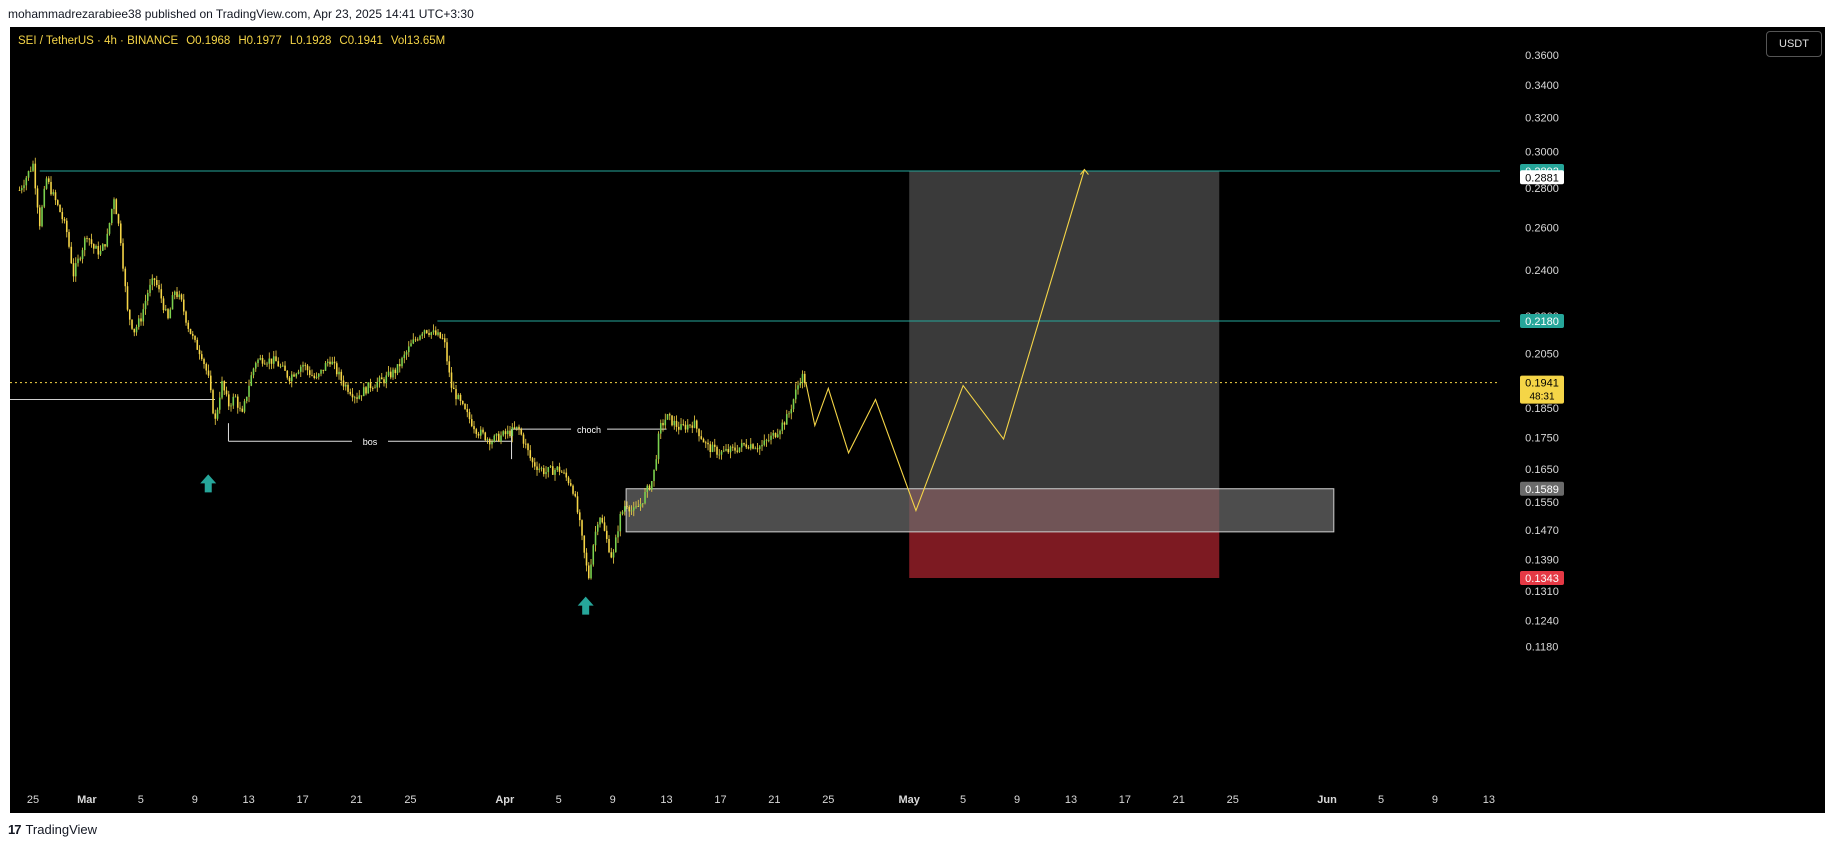  I want to click on y-tick-label: 0.3000, so click(1542, 153).